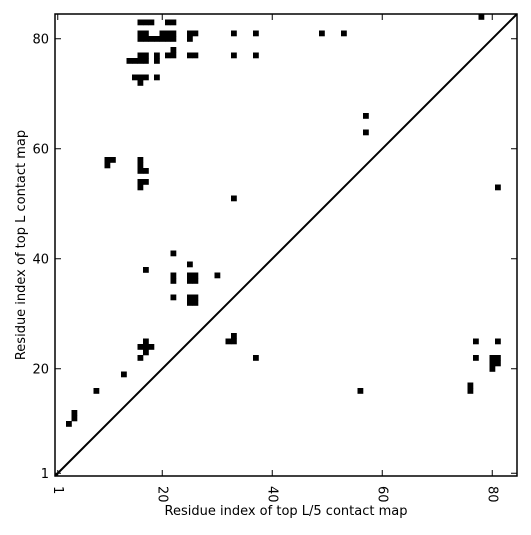 This screenshot has height=535, width=531. Describe the element at coordinates (40, 149) in the screenshot. I see `y-tick-label: 60` at that location.